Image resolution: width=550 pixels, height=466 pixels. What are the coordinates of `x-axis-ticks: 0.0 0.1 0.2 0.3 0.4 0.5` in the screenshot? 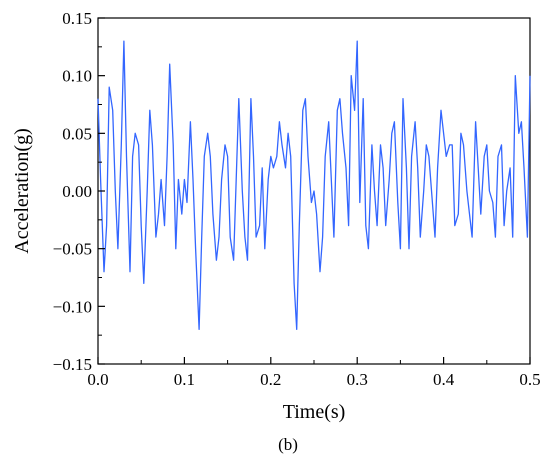 It's located at (314, 373).